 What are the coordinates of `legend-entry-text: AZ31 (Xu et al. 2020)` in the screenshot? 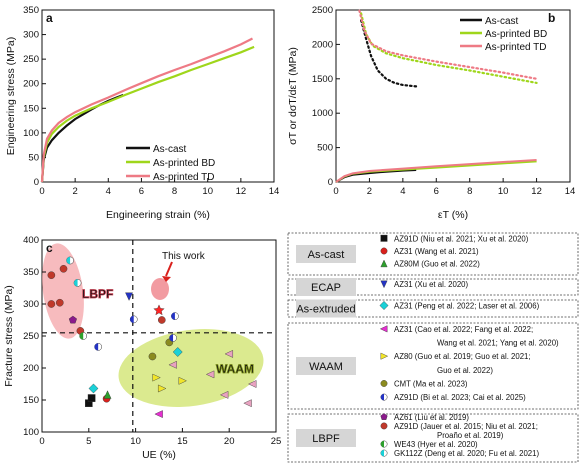 It's located at (431, 284).